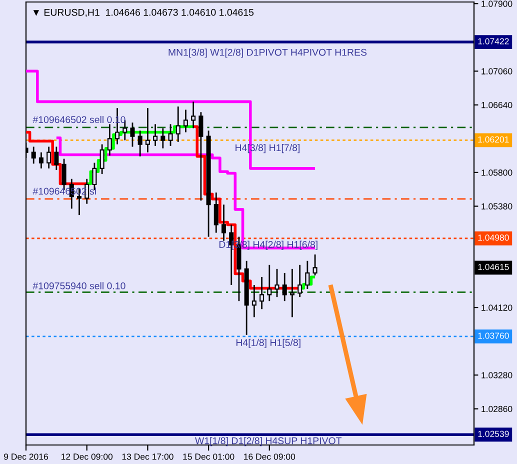 Image resolution: width=517 pixels, height=464 pixels. I want to click on ref-line-label: 1.04980, so click(493, 237).